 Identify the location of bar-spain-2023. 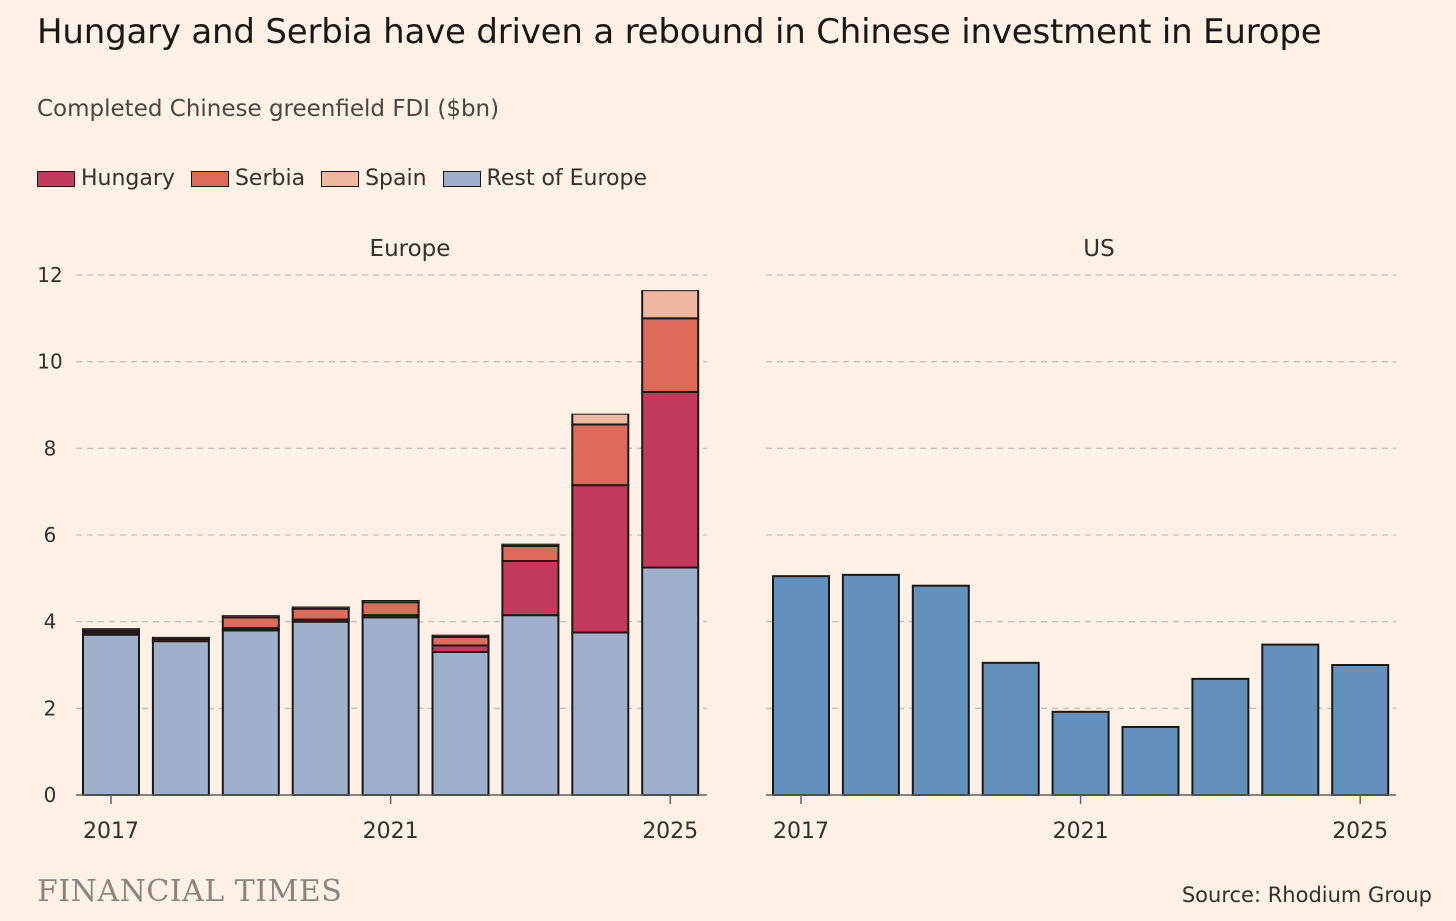
(530, 544).